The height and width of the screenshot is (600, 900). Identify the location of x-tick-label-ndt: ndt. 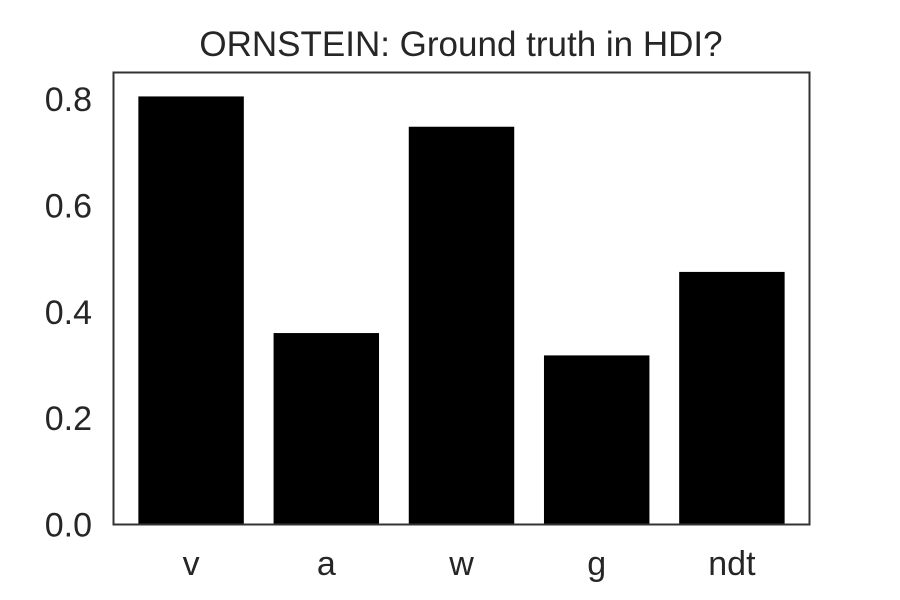
(732, 564).